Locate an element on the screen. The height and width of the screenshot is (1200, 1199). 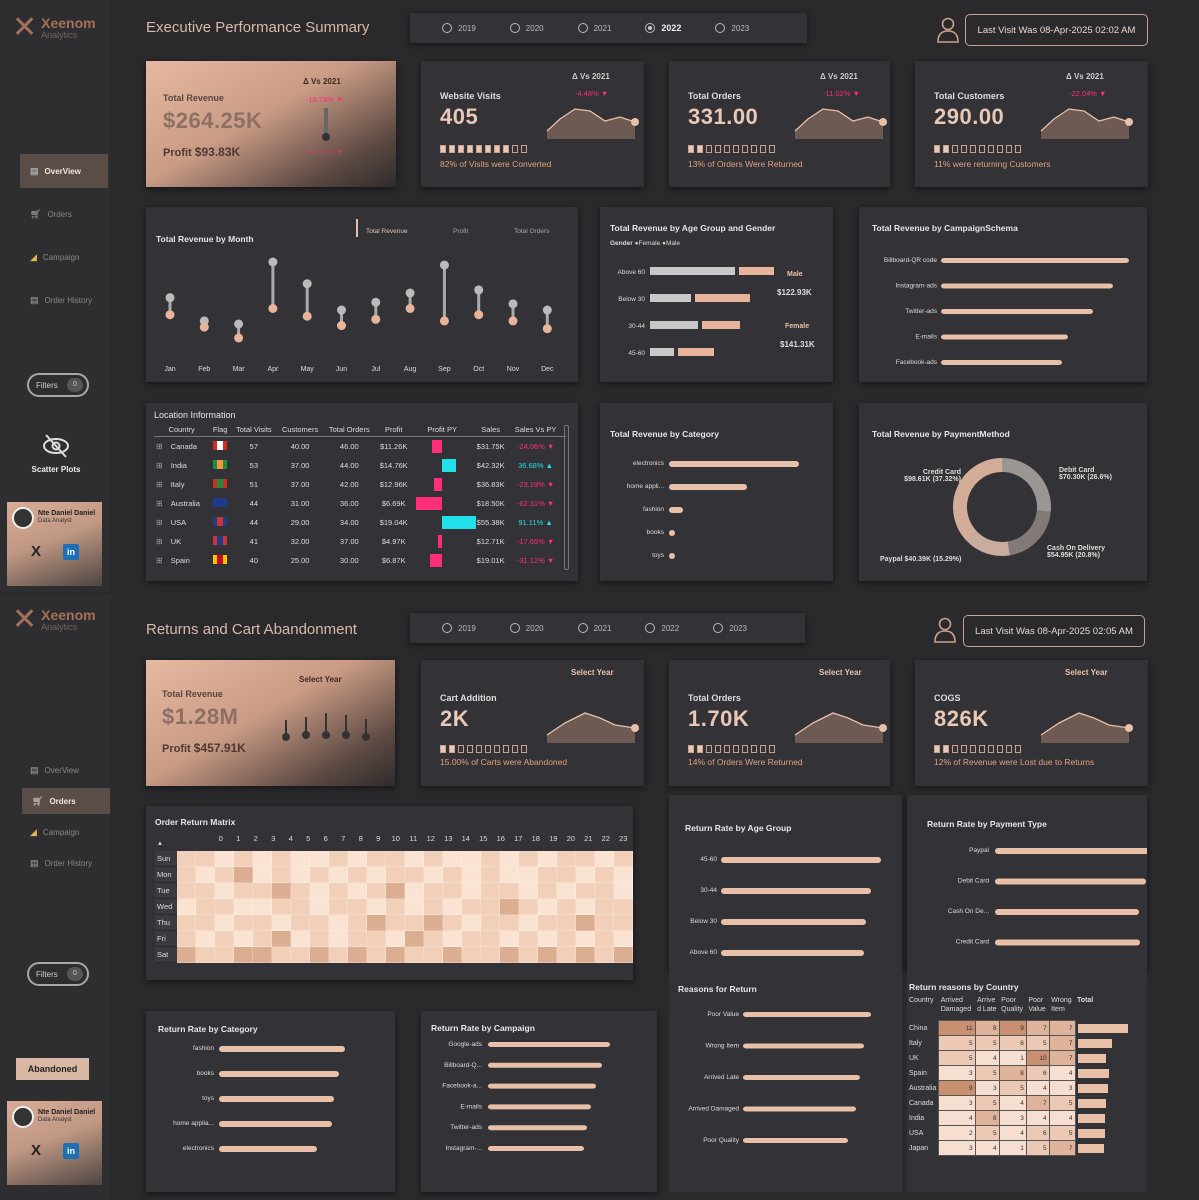
legend-profit: Profit is located at coordinates (461, 231).